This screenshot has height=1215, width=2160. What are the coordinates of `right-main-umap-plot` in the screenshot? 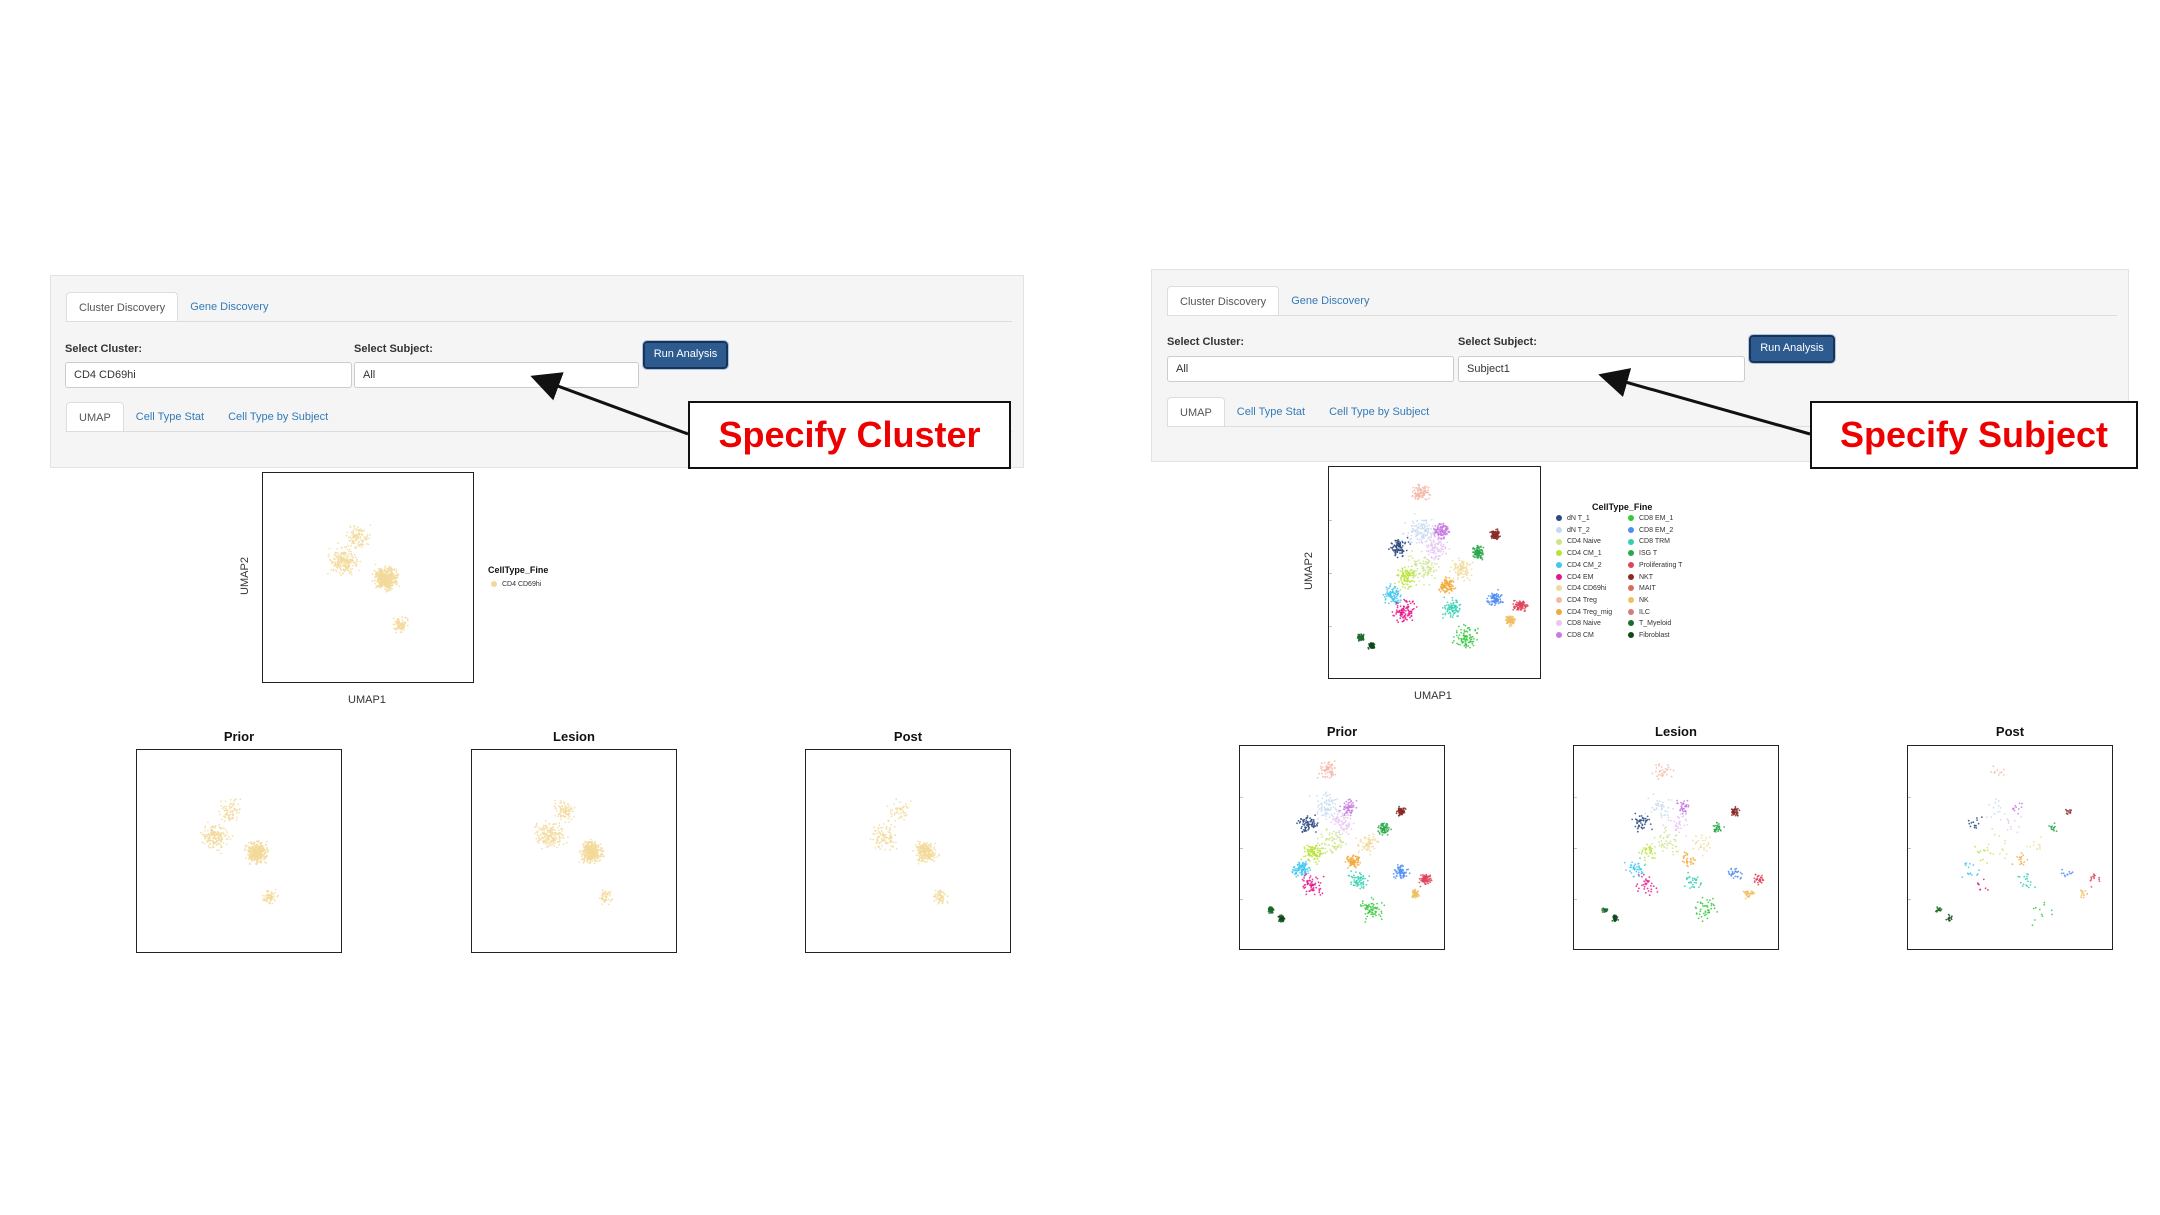 It's located at (1434, 572).